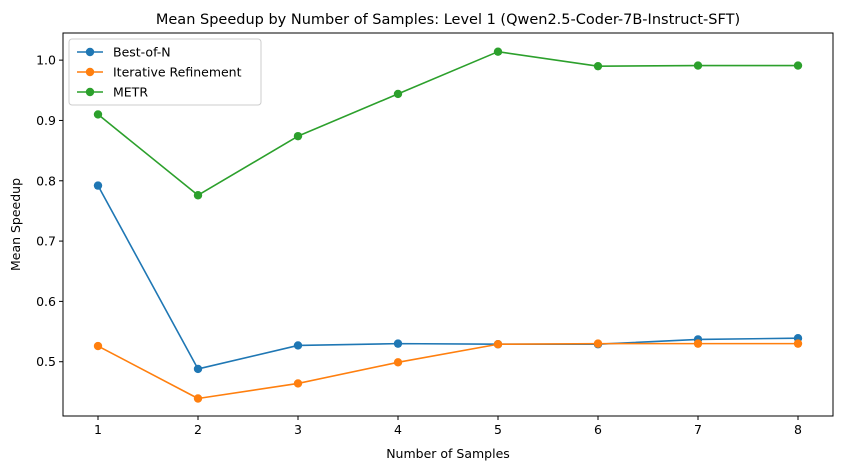 The width and height of the screenshot is (846, 470). What do you see at coordinates (46, 241) in the screenshot?
I see `y-tick-label: 0.7` at bounding box center [46, 241].